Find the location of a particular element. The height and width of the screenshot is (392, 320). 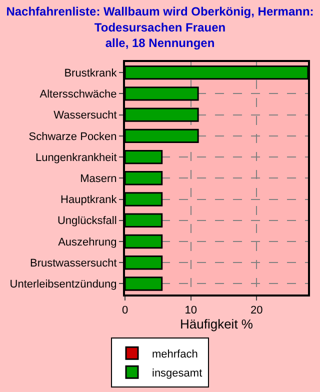

y-tick-label: Unglücksfall is located at coordinates (87, 221).